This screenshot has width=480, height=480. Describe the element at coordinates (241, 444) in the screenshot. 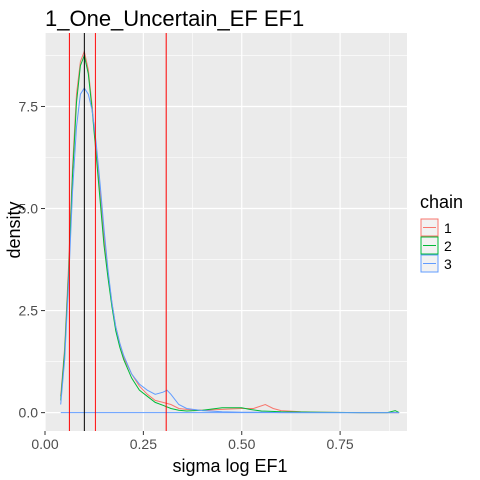

I see `x-tick-label: 0.50` at that location.